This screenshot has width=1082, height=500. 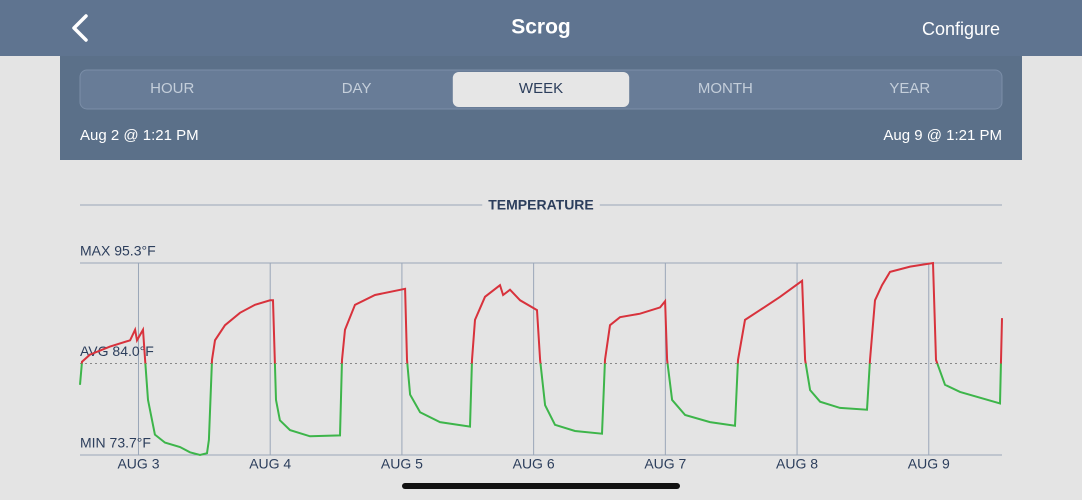 What do you see at coordinates (541, 486) in the screenshot?
I see `home-indicator` at bounding box center [541, 486].